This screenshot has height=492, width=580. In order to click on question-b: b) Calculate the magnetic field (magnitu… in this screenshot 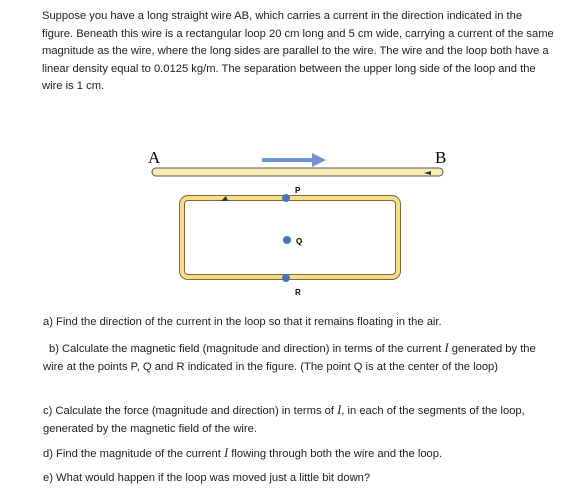, I will do `click(297, 358)`.